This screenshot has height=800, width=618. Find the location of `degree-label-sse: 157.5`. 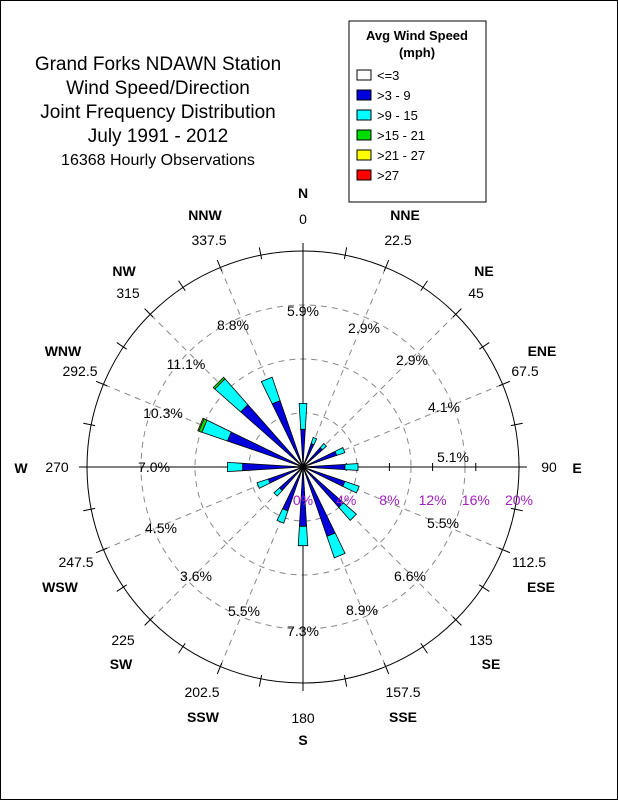

degree-label-sse: 157.5 is located at coordinates (402, 692).